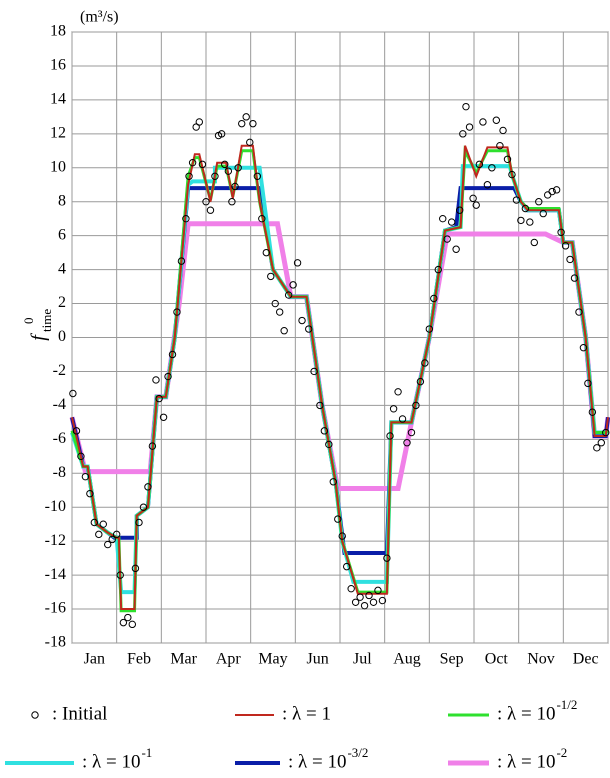 The image size is (610, 778). I want to click on legend-item: : λ = 10 -1, so click(78, 758).